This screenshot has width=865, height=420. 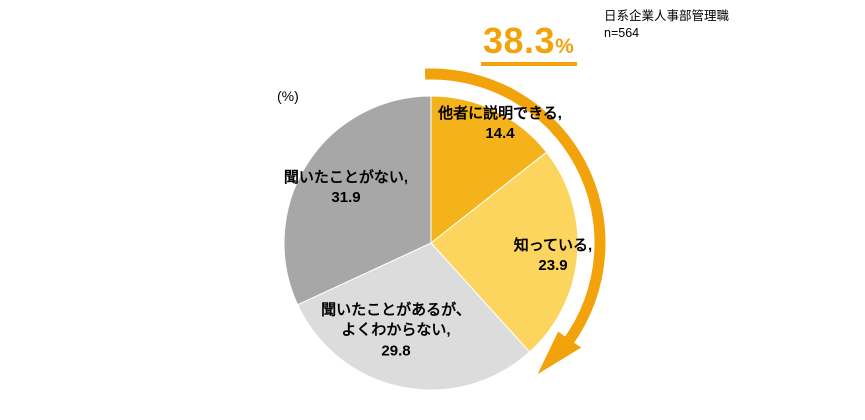 I want to click on sample-note-n: n=564, so click(x=622, y=32).